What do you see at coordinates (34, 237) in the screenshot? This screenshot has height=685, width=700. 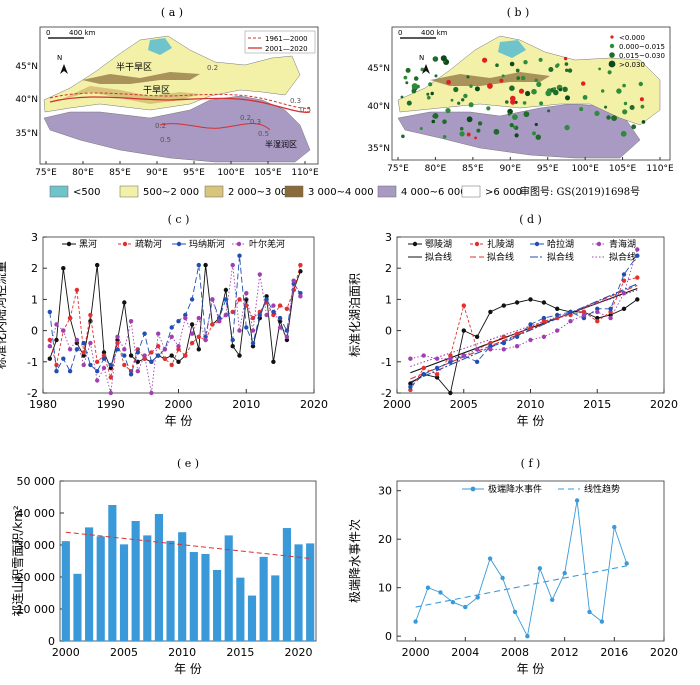 I see `y-tick-label: 3` at bounding box center [34, 237].